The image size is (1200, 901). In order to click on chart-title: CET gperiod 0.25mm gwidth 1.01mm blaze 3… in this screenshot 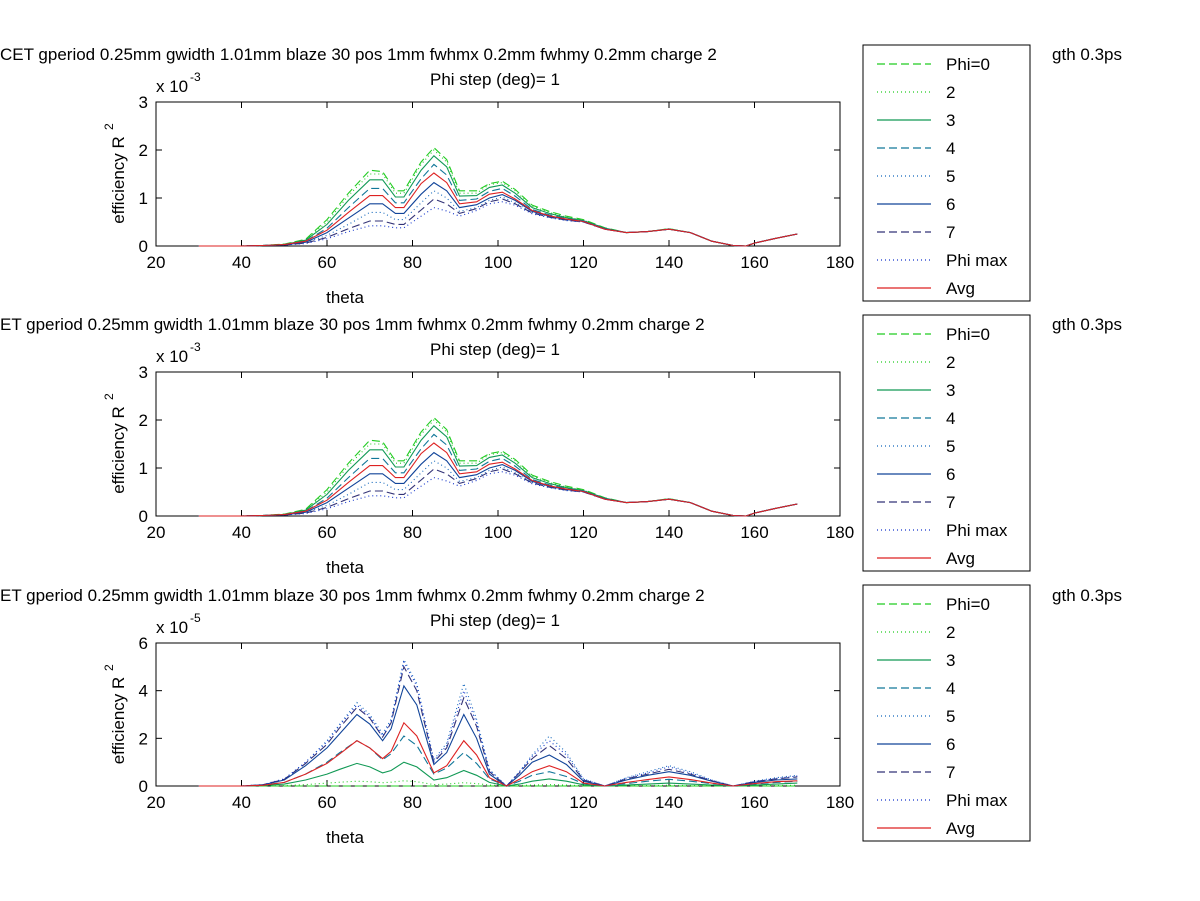, I will do `click(358, 54)`.